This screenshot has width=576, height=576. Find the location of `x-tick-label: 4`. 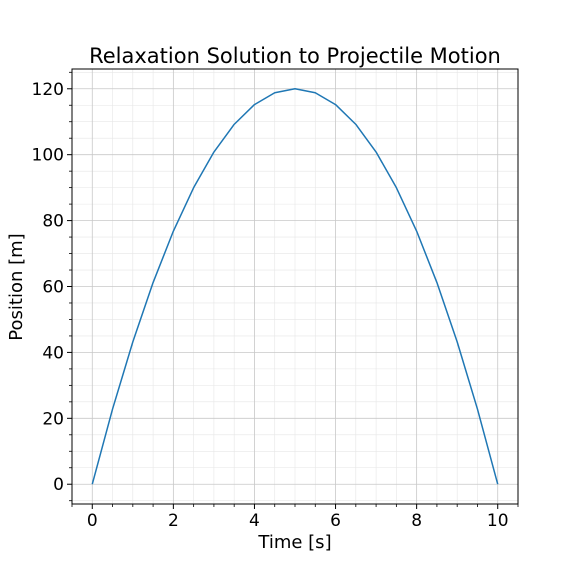

x-tick-label: 4 is located at coordinates (254, 521).